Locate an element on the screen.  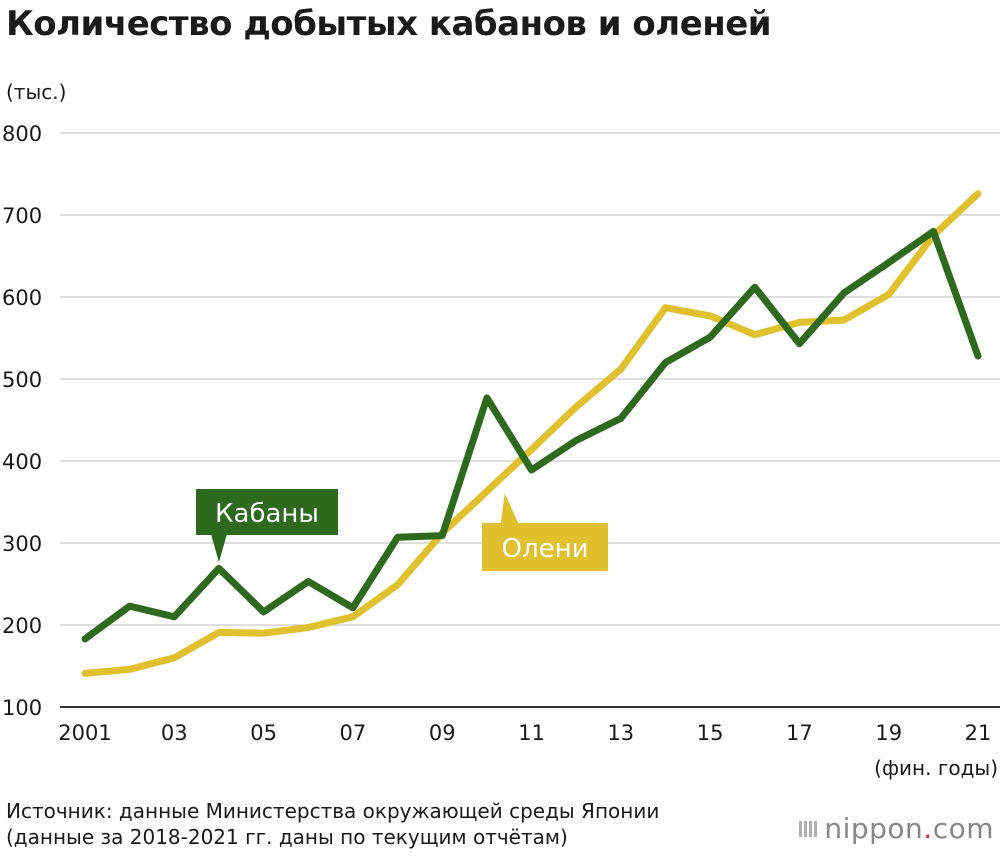
y-tick-label: 300 is located at coordinates (22, 544).